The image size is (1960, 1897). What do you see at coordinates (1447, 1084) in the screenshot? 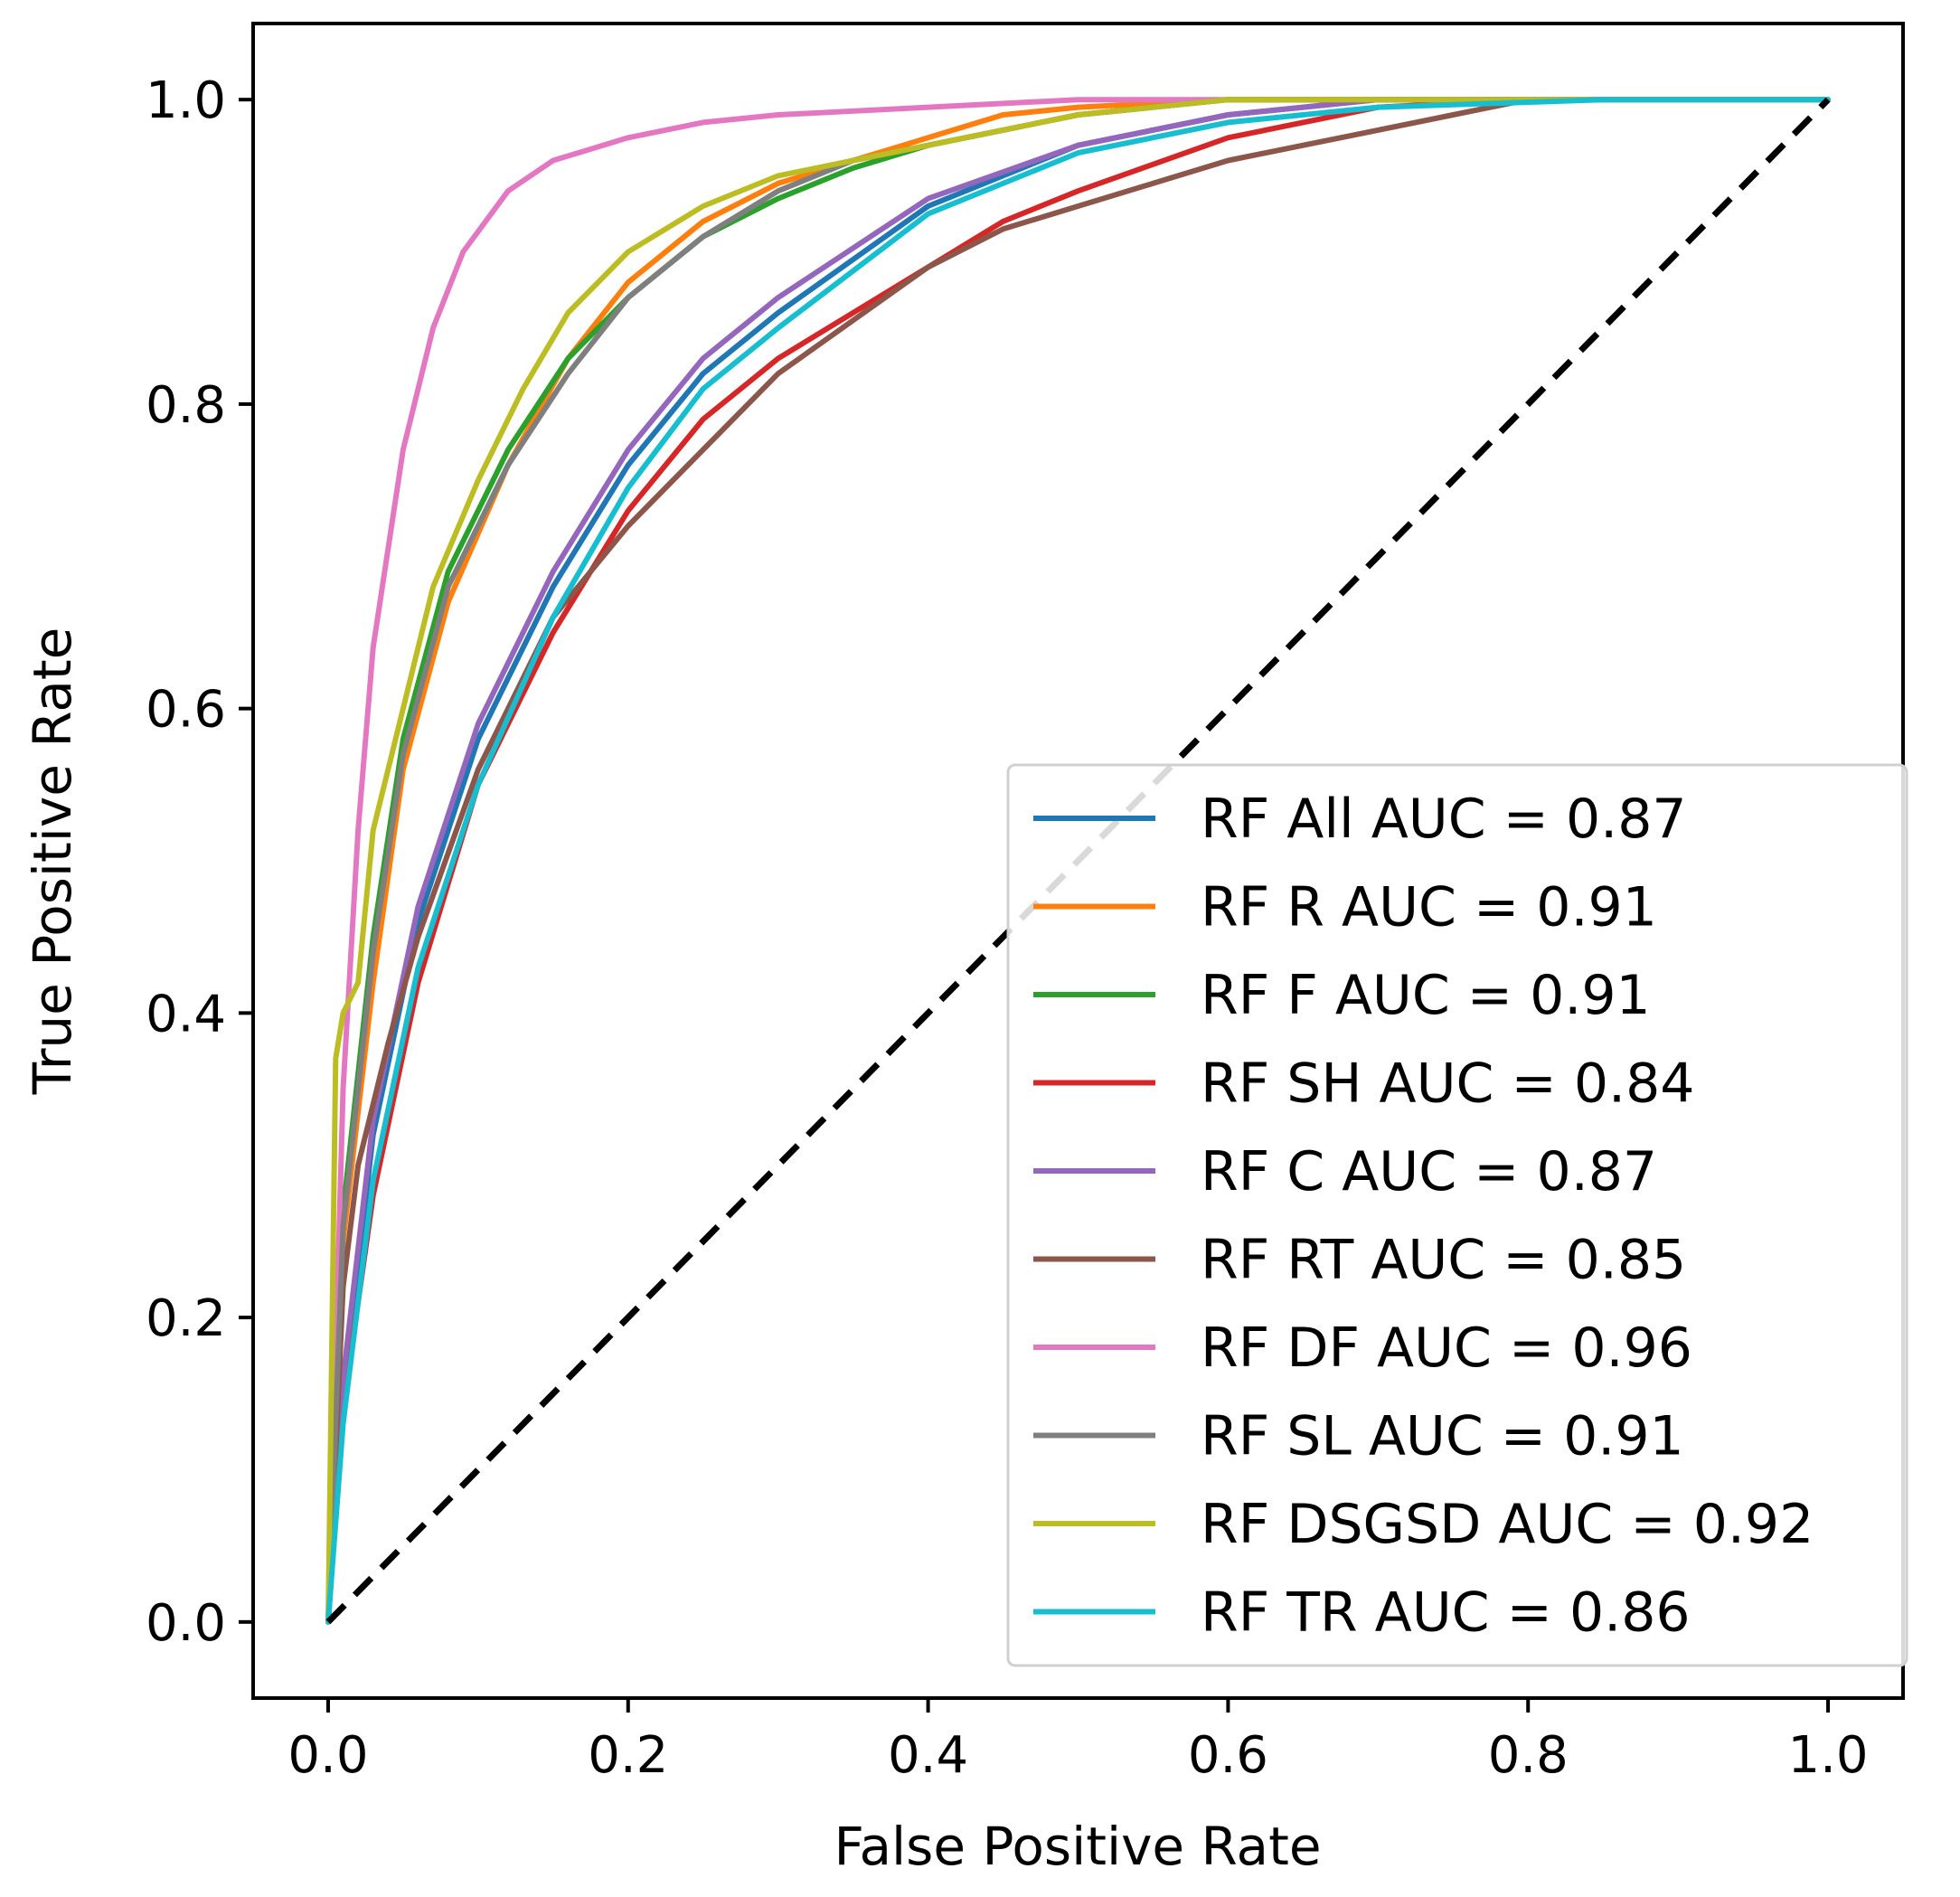
I see `legend-label: RF SH AUC = 0.84` at bounding box center [1447, 1084].